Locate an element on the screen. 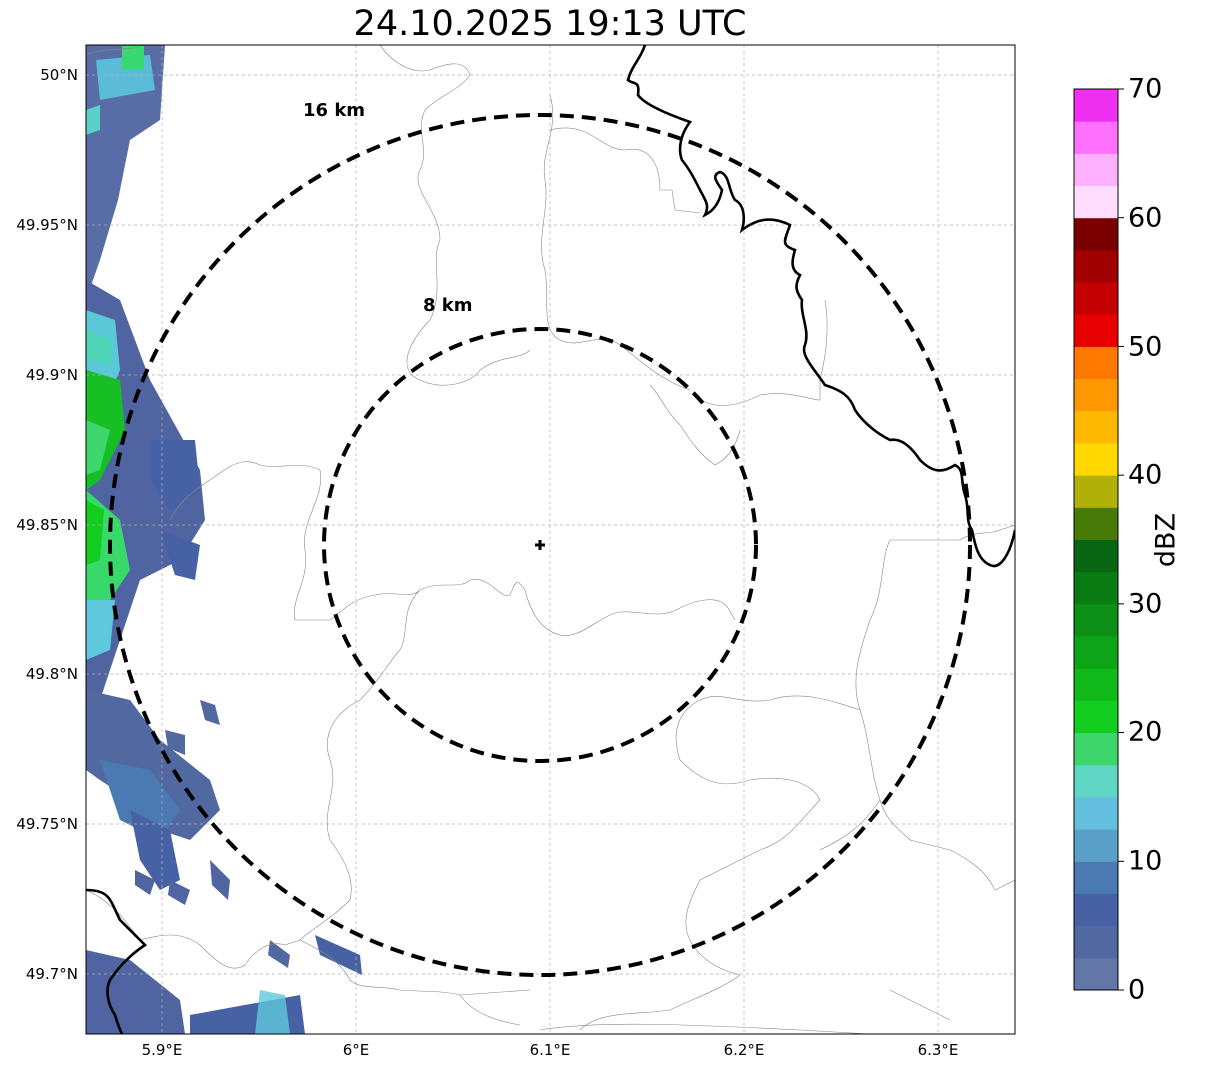 Image resolution: width=1207 pixels, height=1069 pixels. colorbar-label: dBZ is located at coordinates (1166, 540).